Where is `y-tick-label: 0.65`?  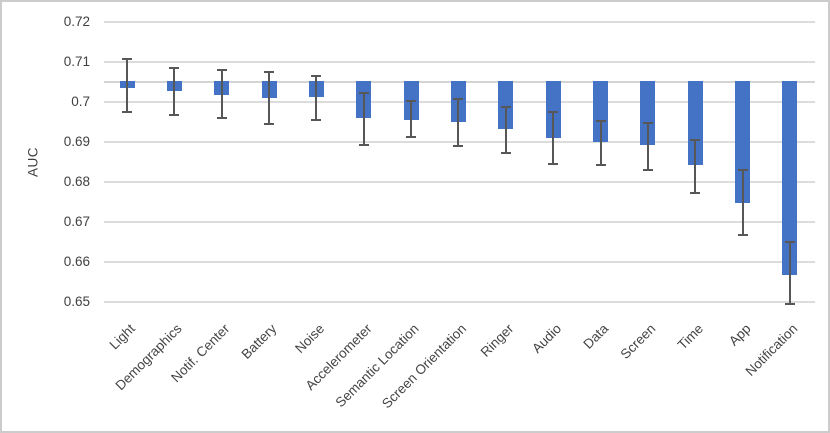 y-tick-label: 0.65 is located at coordinates (76, 301).